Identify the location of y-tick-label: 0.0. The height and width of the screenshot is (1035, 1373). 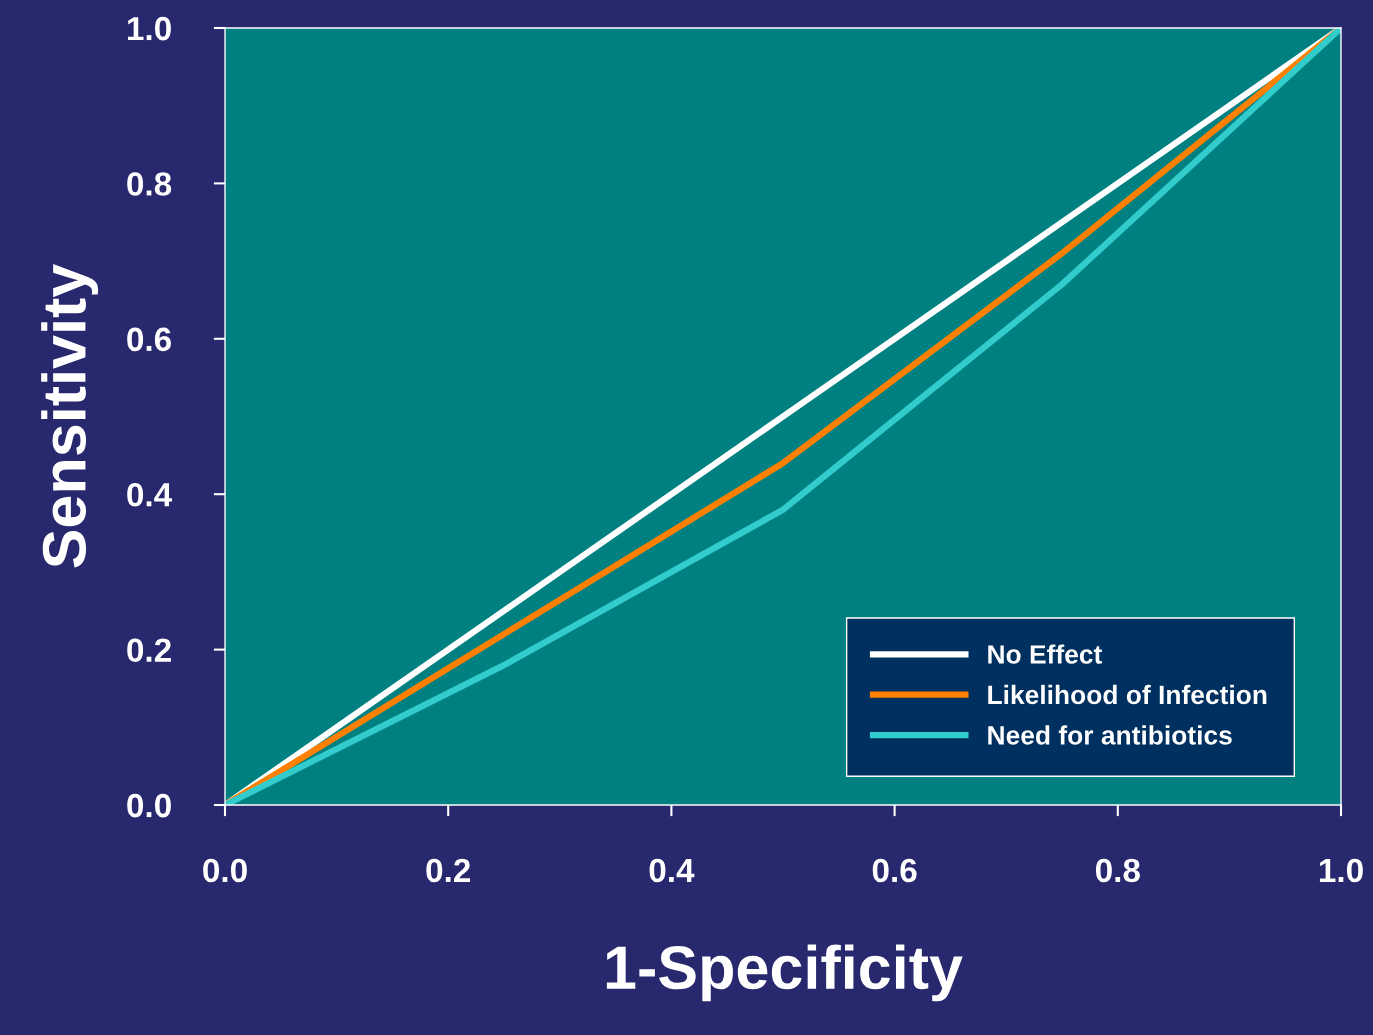
(149, 805).